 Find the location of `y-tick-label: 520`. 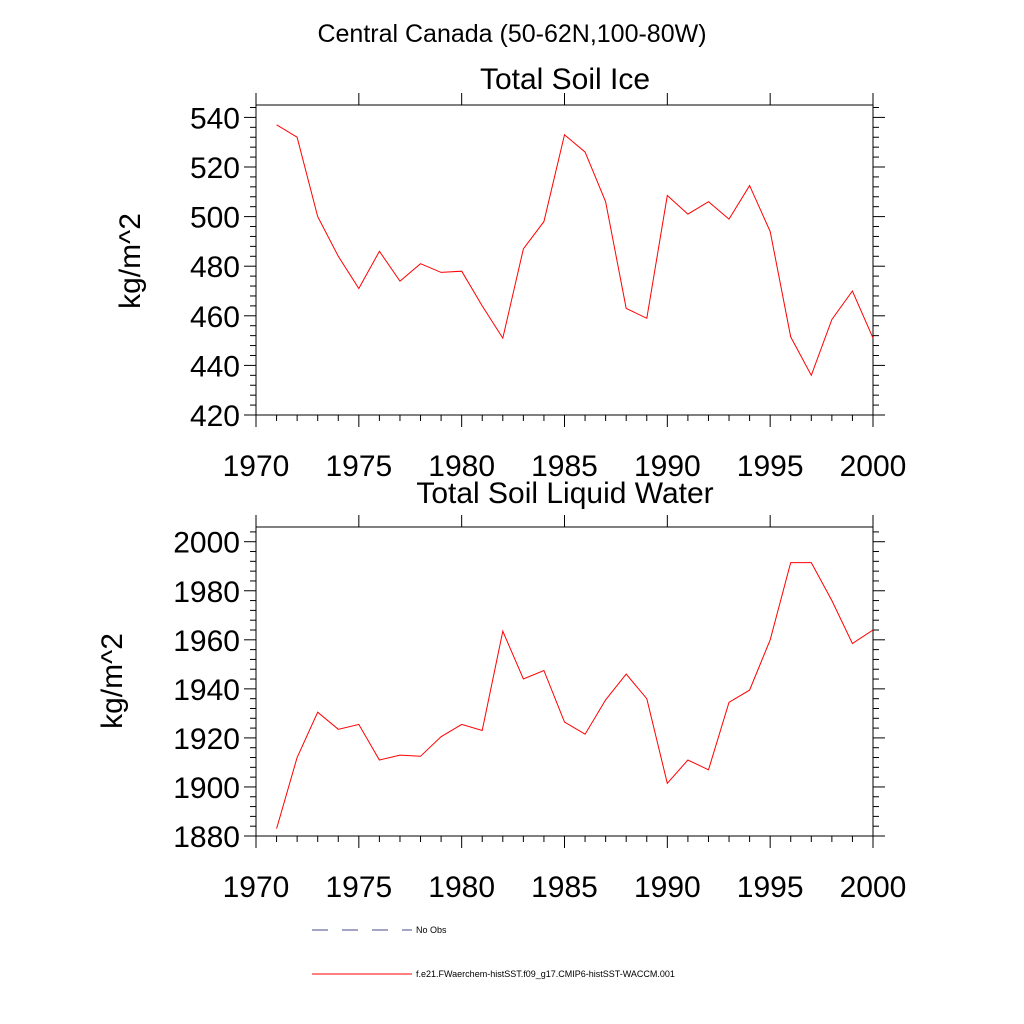

y-tick-label: 520 is located at coordinates (215, 168).